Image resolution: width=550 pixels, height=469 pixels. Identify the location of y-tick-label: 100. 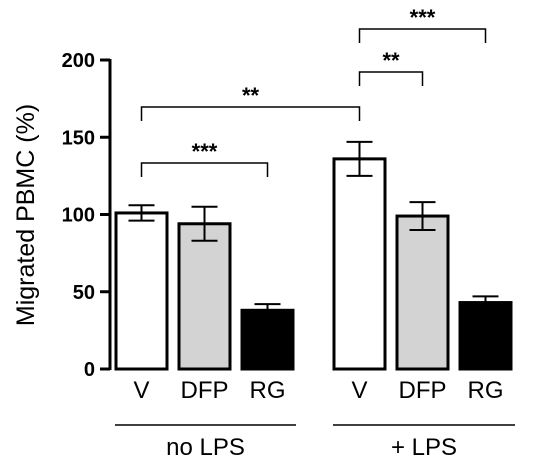
(78, 216).